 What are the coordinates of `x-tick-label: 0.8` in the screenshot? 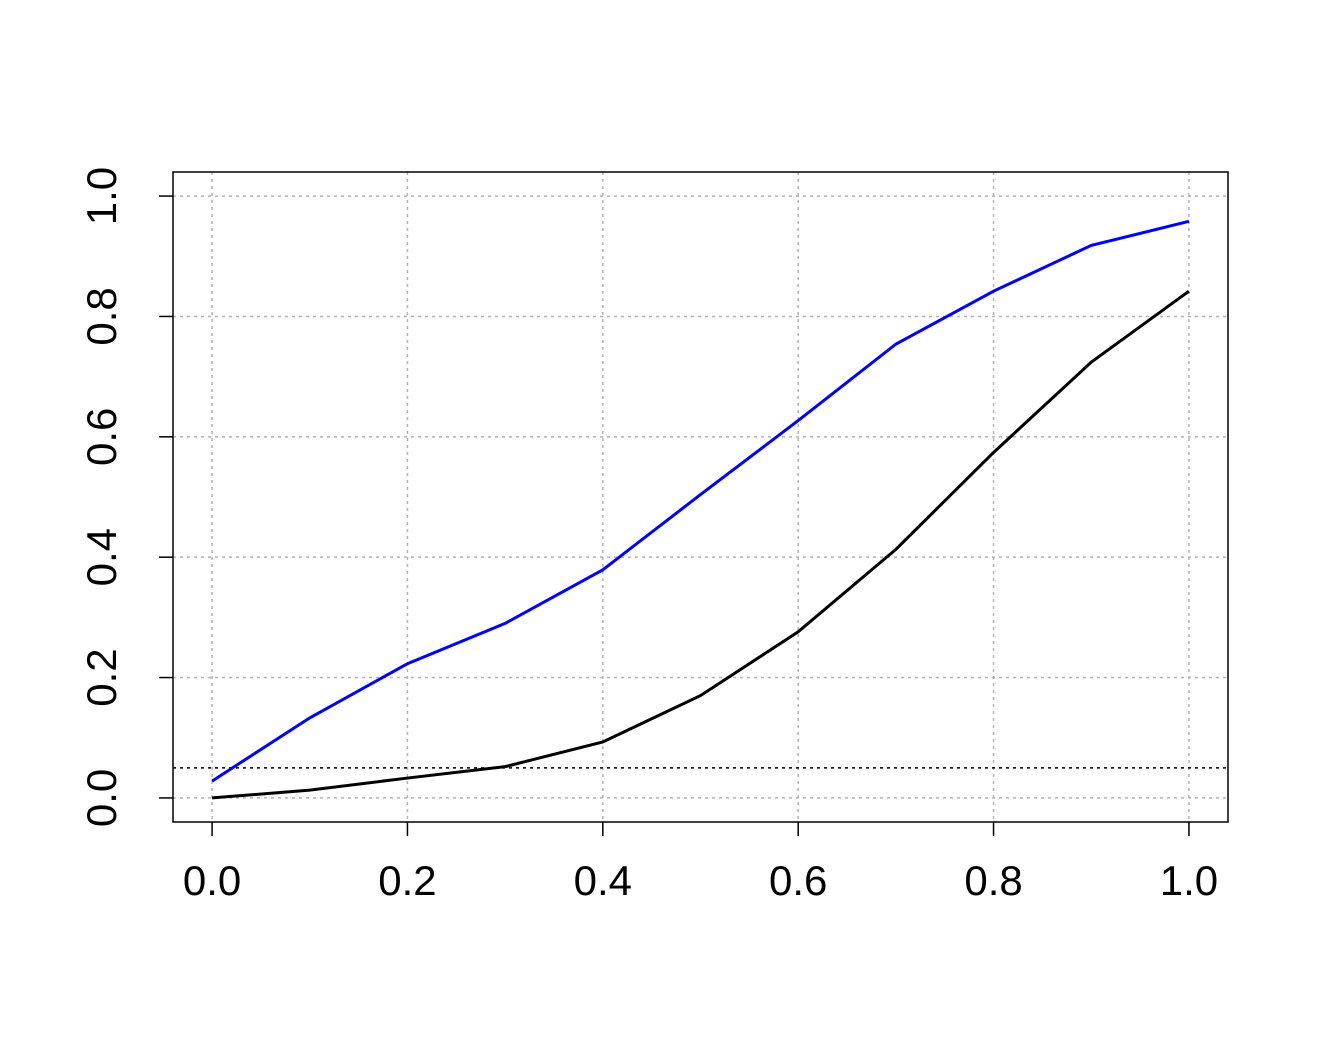 It's located at (993, 880).